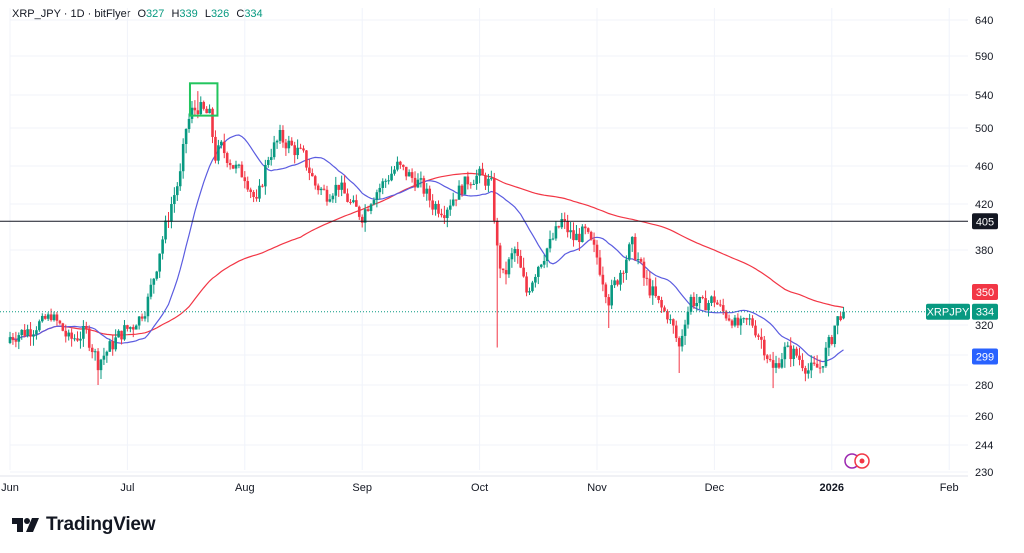  I want to click on highlight-box, so click(203, 99).